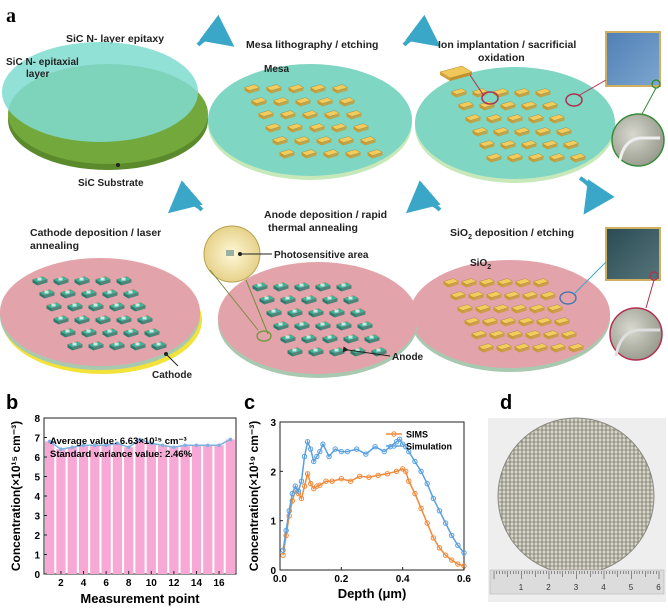 Image resolution: width=668 pixels, height=613 pixels. Describe the element at coordinates (99, 313) in the screenshot. I see `cathode-device-array` at that location.